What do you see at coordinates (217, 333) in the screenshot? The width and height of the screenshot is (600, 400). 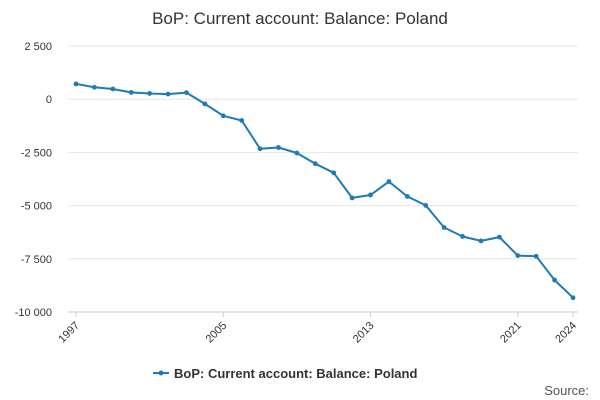 I see `x-tick-label: 2005` at bounding box center [217, 333].